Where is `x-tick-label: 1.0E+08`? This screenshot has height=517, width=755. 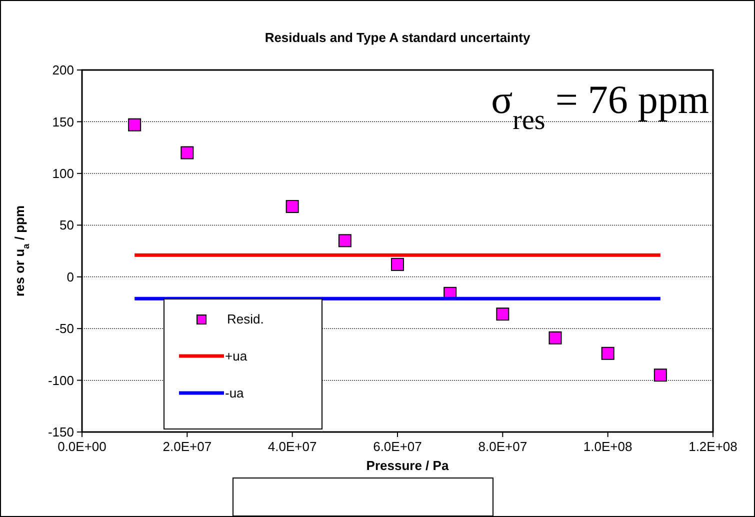
x-tick-label: 1.0E+08 is located at coordinates (607, 446).